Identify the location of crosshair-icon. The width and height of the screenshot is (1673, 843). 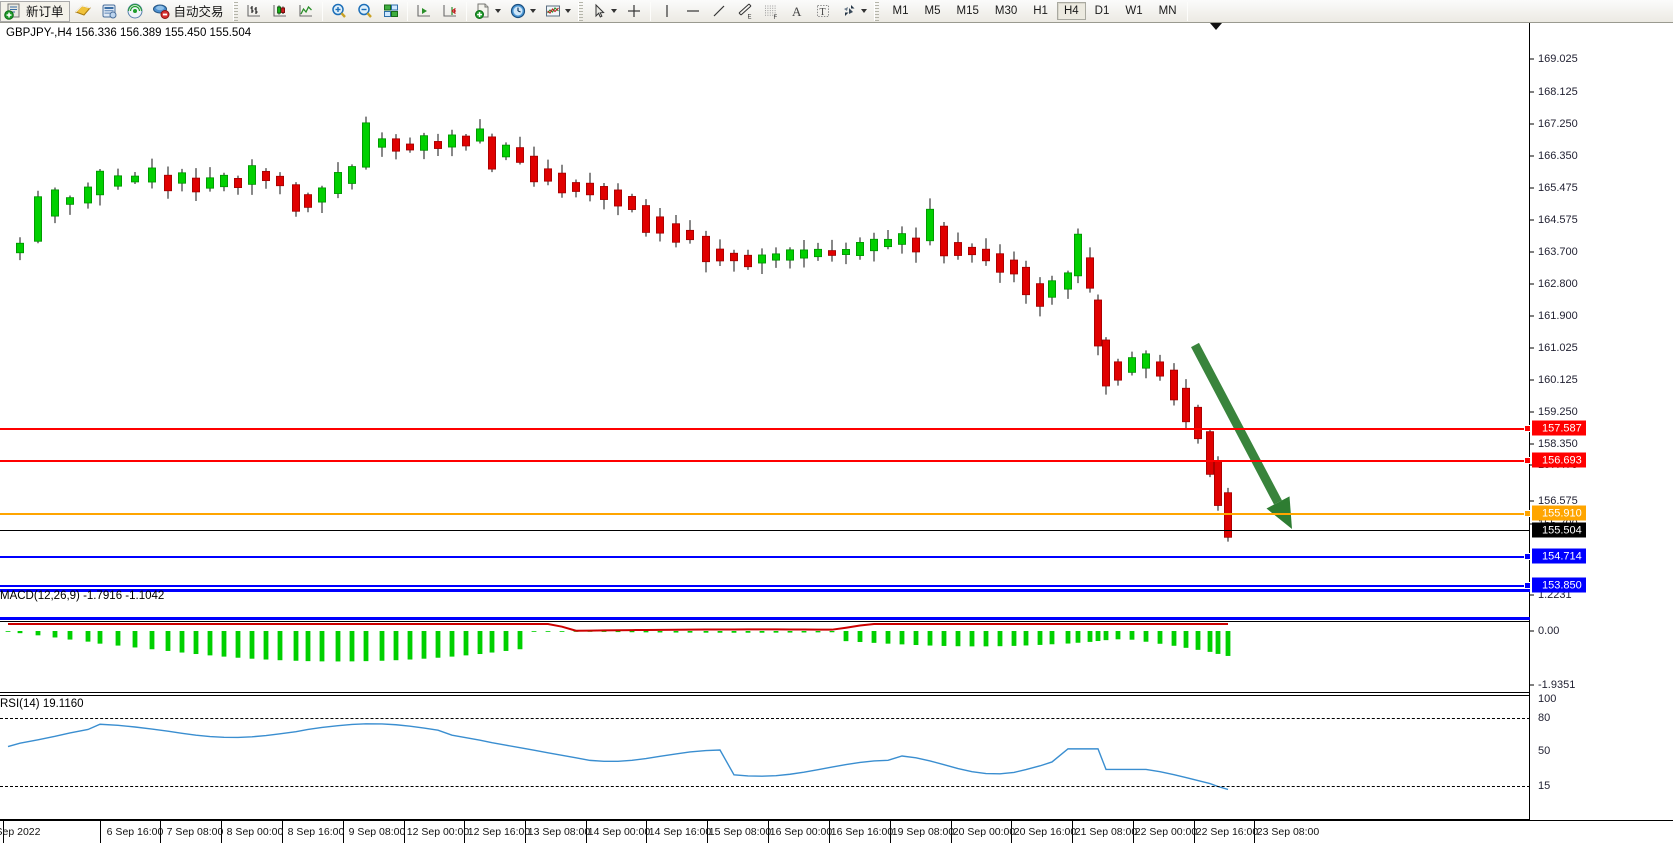
(634, 11).